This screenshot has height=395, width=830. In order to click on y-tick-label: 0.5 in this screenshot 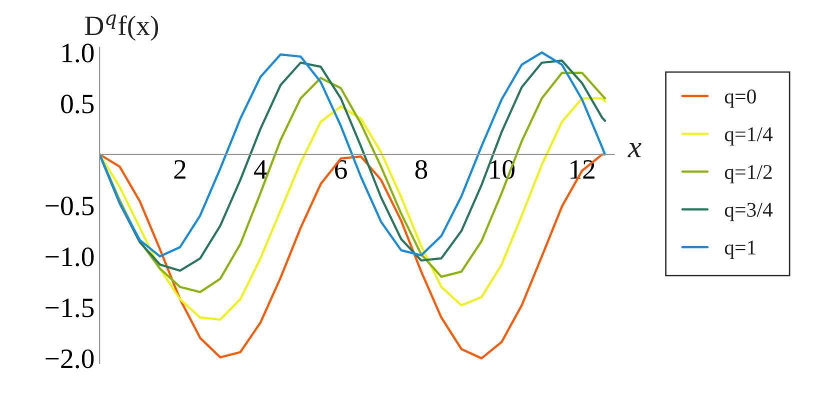, I will do `click(77, 104)`.